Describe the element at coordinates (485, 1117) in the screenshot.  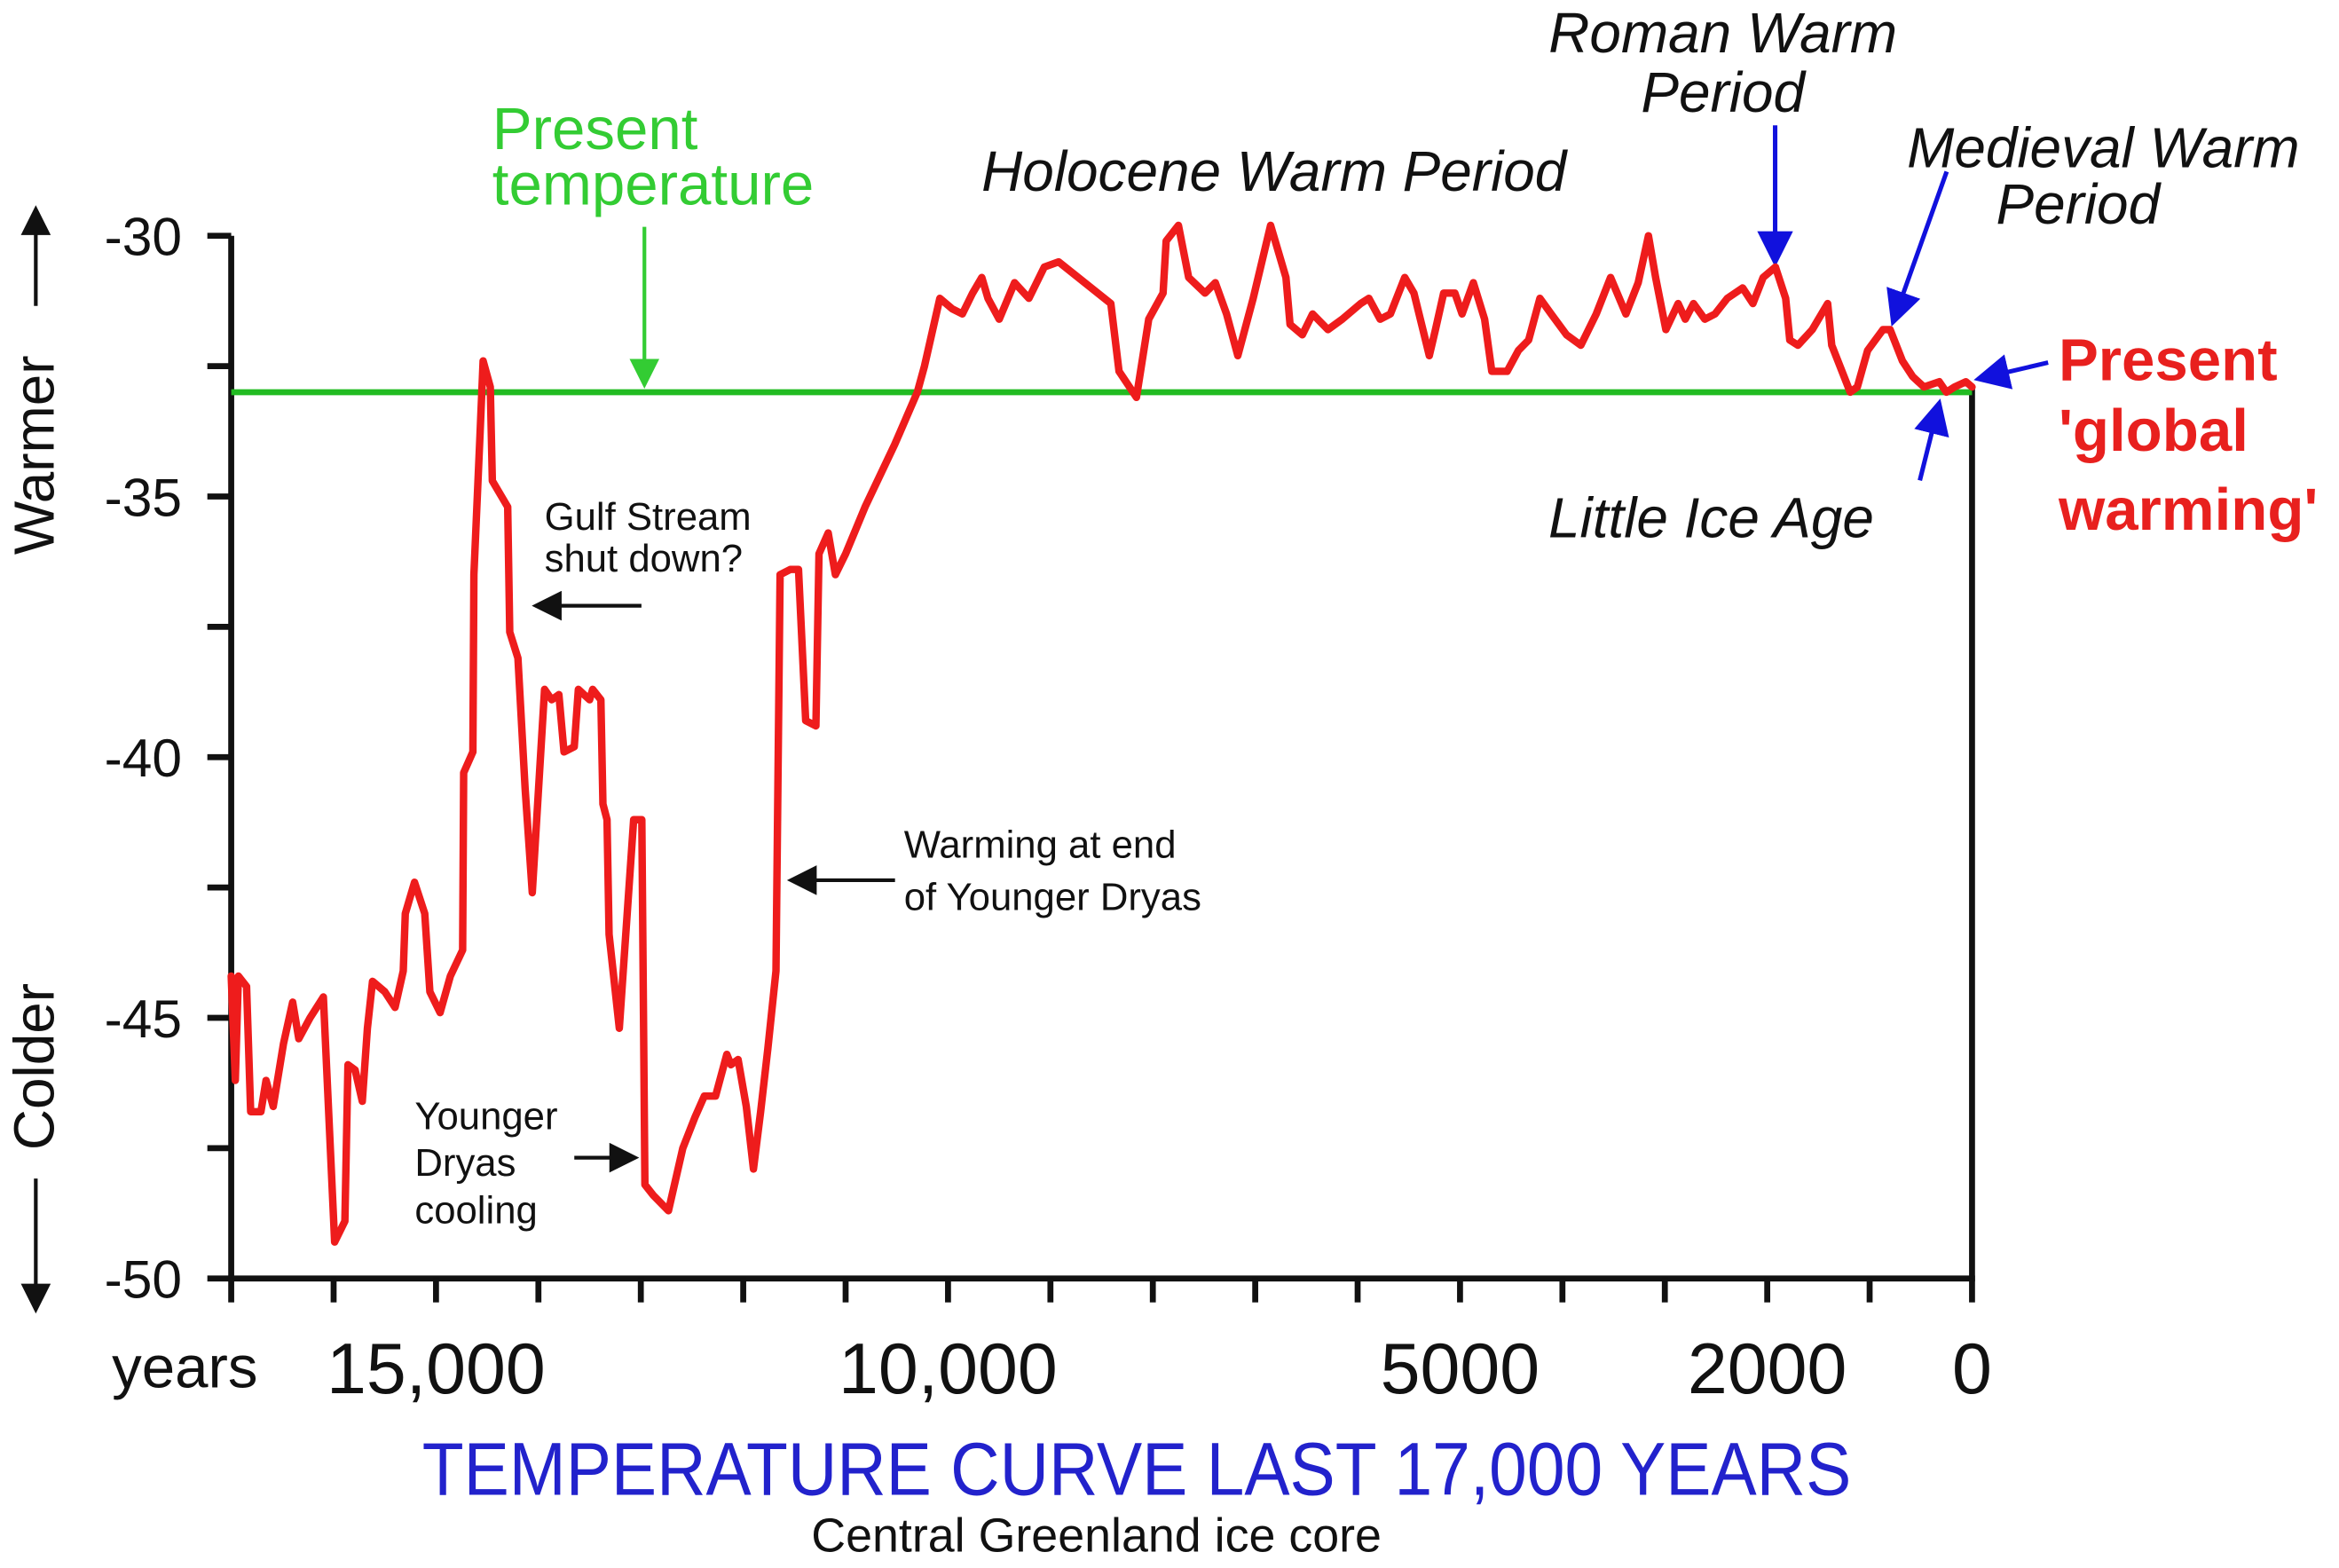
I see `annotation: Younger` at that location.